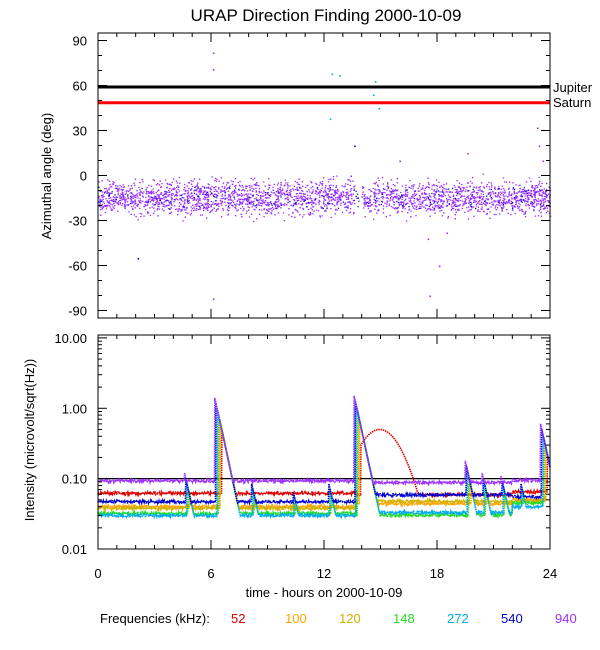  I want to click on intensity-tick-label: 0.01, so click(74, 549).